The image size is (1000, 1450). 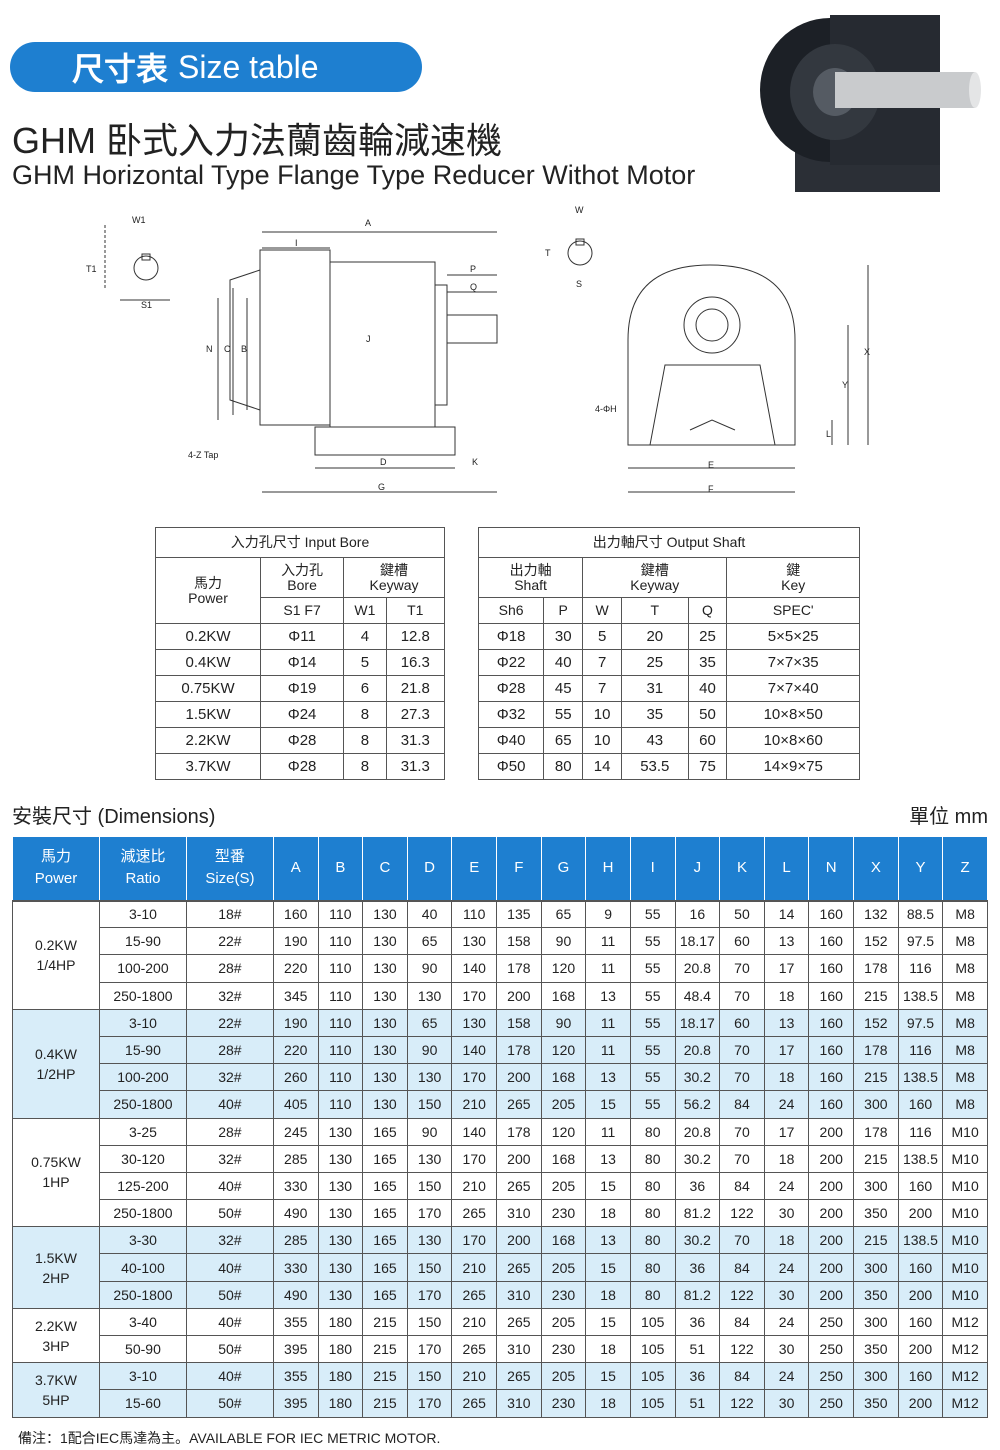 What do you see at coordinates (655, 662) in the screenshot?
I see `table-cell: 25` at bounding box center [655, 662].